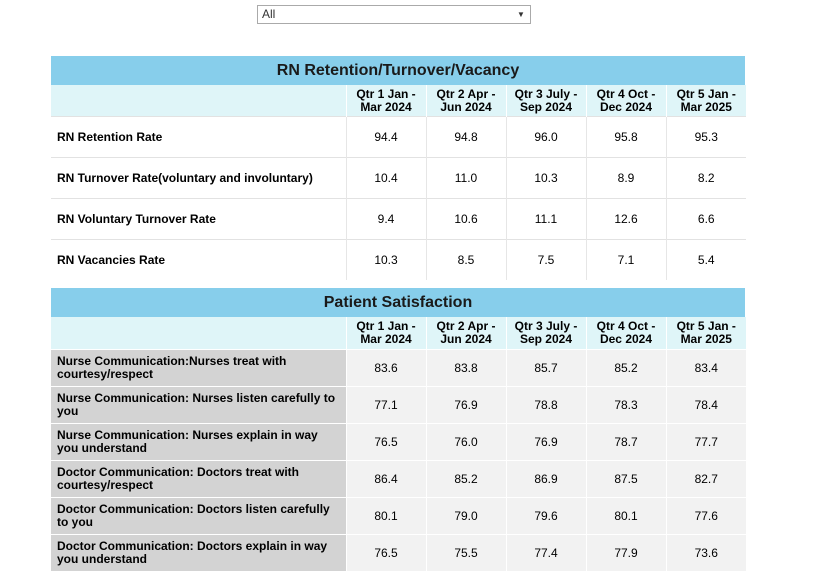 The height and width of the screenshot is (572, 827). I want to click on row-label: RN Vacancies Rate, so click(198, 259).